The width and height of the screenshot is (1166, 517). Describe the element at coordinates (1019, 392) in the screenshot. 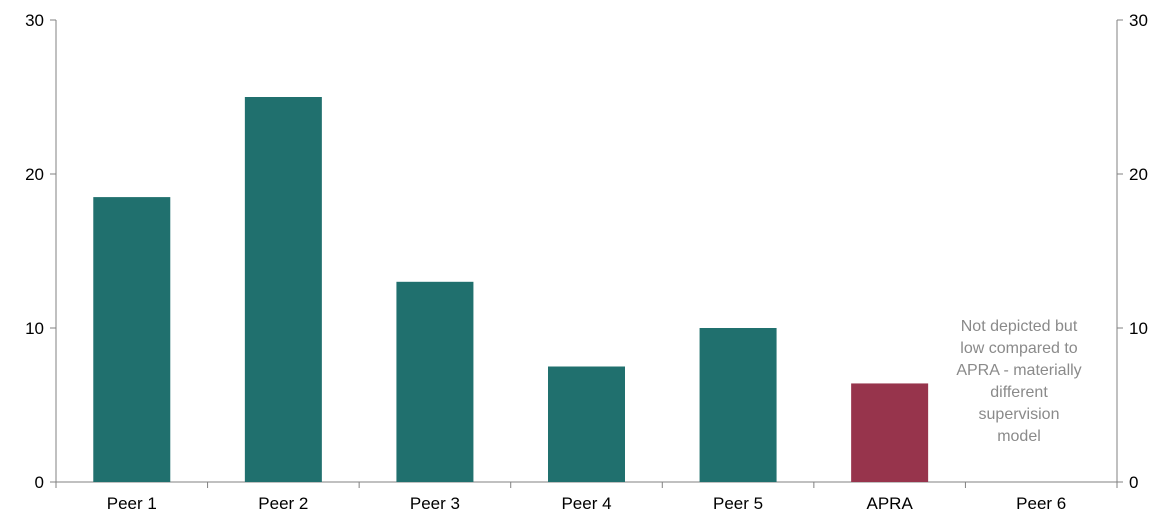

I see `annotation-line: different` at that location.